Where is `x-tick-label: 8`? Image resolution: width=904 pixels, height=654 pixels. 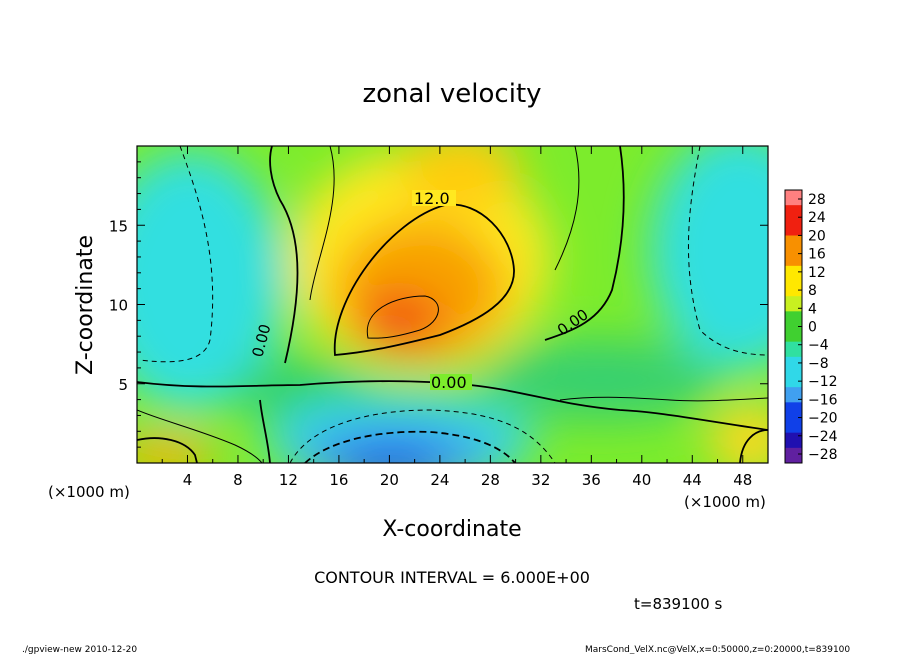 x-tick-label: 8 is located at coordinates (238, 480).